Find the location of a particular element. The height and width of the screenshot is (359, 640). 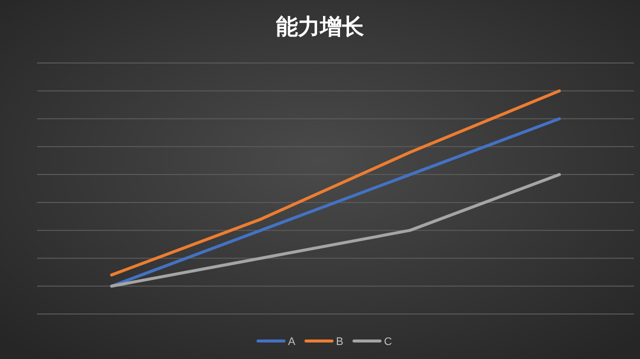

legend-label: C is located at coordinates (388, 342).